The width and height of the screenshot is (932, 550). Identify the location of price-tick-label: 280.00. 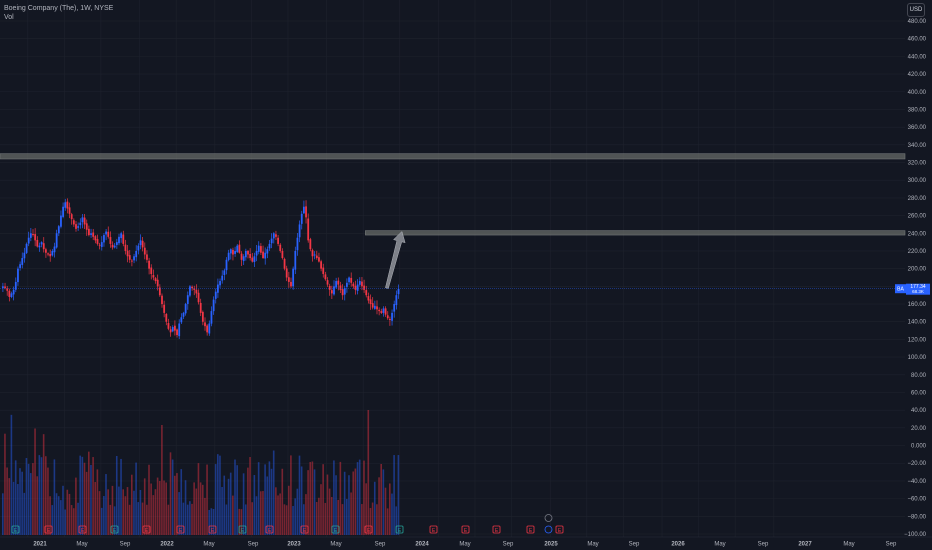
(917, 199).